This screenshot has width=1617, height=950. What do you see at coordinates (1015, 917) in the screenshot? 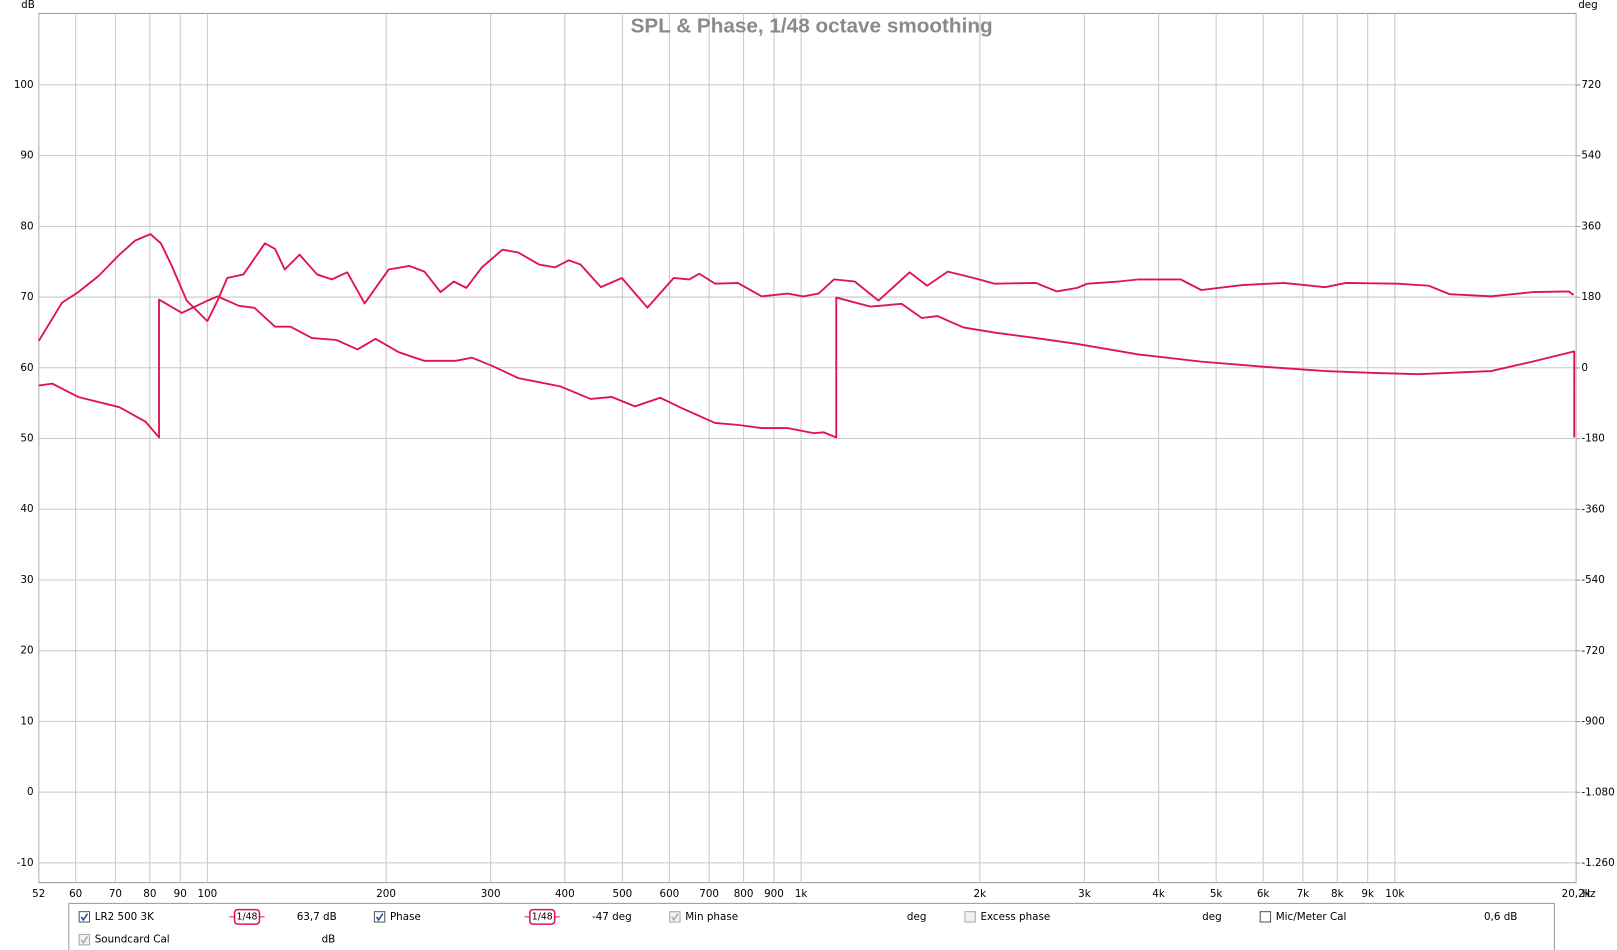
I see `legend-label: Excess phase` at bounding box center [1015, 917].